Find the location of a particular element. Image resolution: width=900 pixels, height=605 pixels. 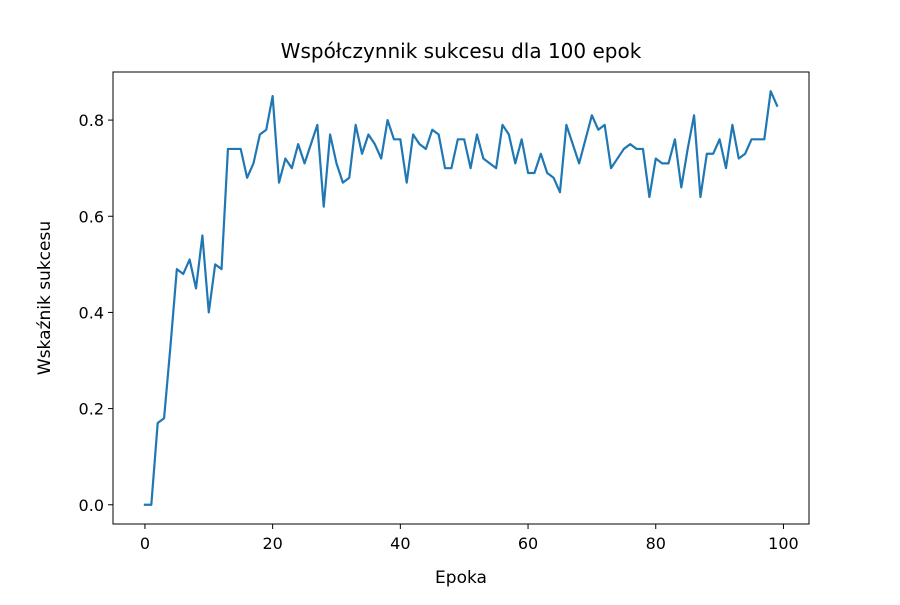

x-axis: 0 20 40 60 80 100 is located at coordinates (469, 538).